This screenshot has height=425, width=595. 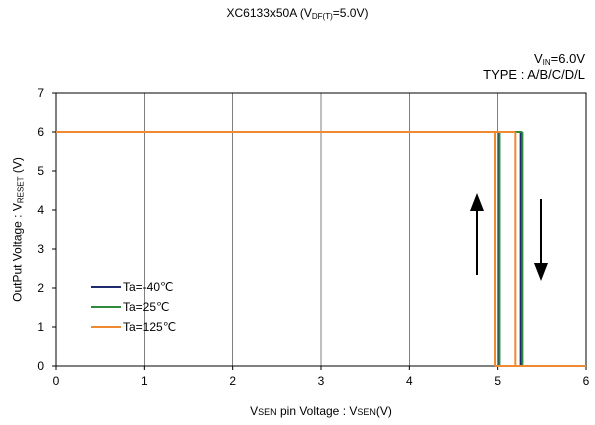 I want to click on x-tick-label: 0, so click(x=56, y=381).